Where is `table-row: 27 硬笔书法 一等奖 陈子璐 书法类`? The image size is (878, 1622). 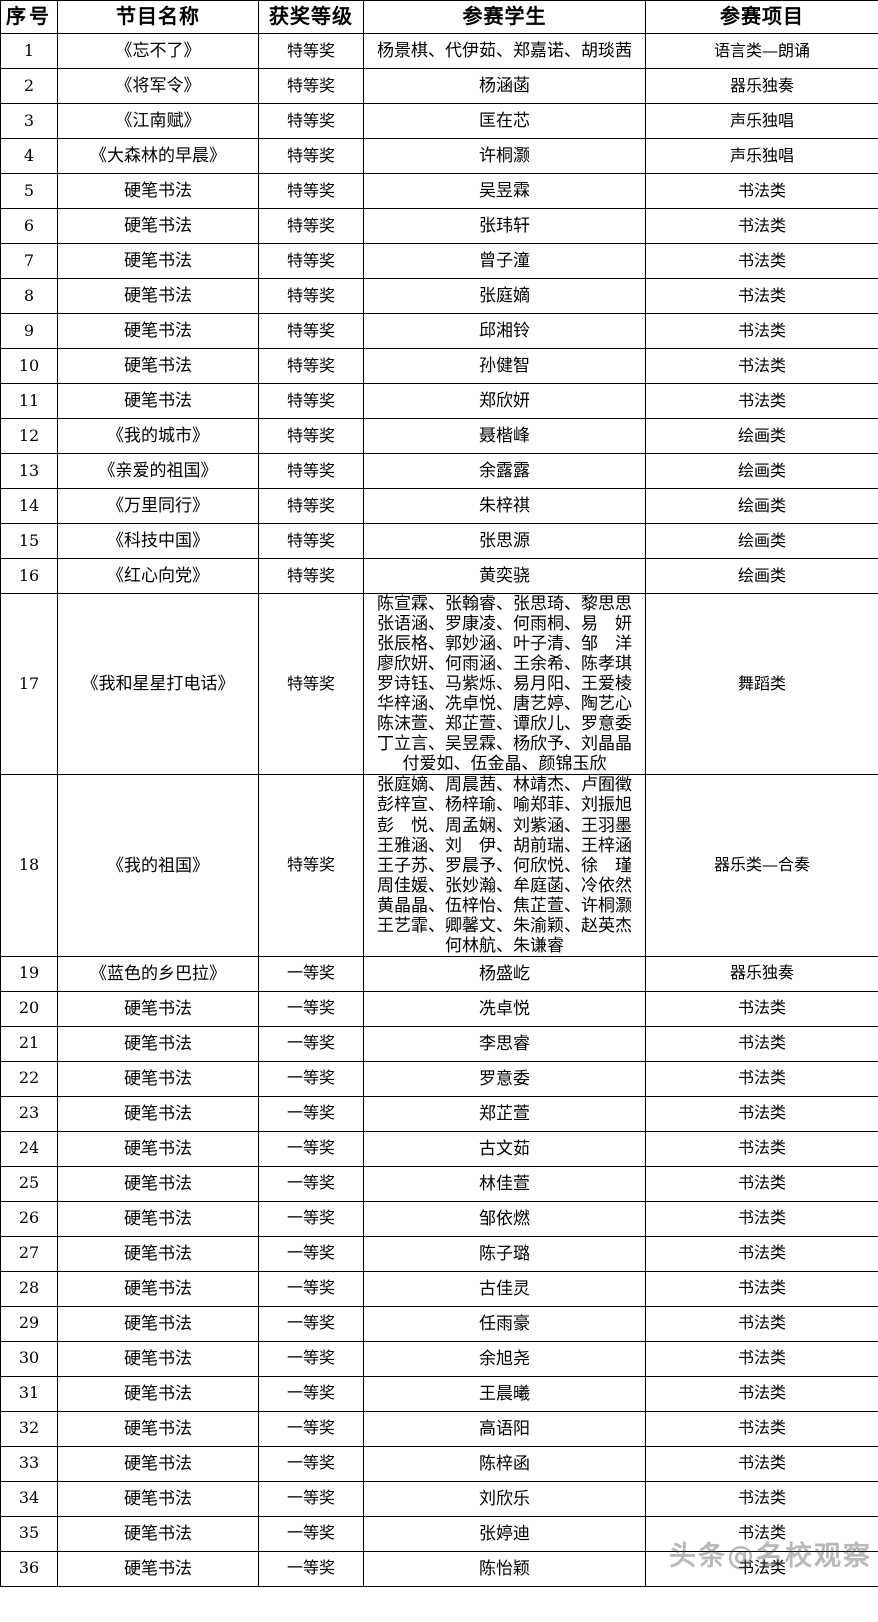 table-row: 27 硬笔书法 一等奖 陈子璐 书法类 is located at coordinates (439, 1253).